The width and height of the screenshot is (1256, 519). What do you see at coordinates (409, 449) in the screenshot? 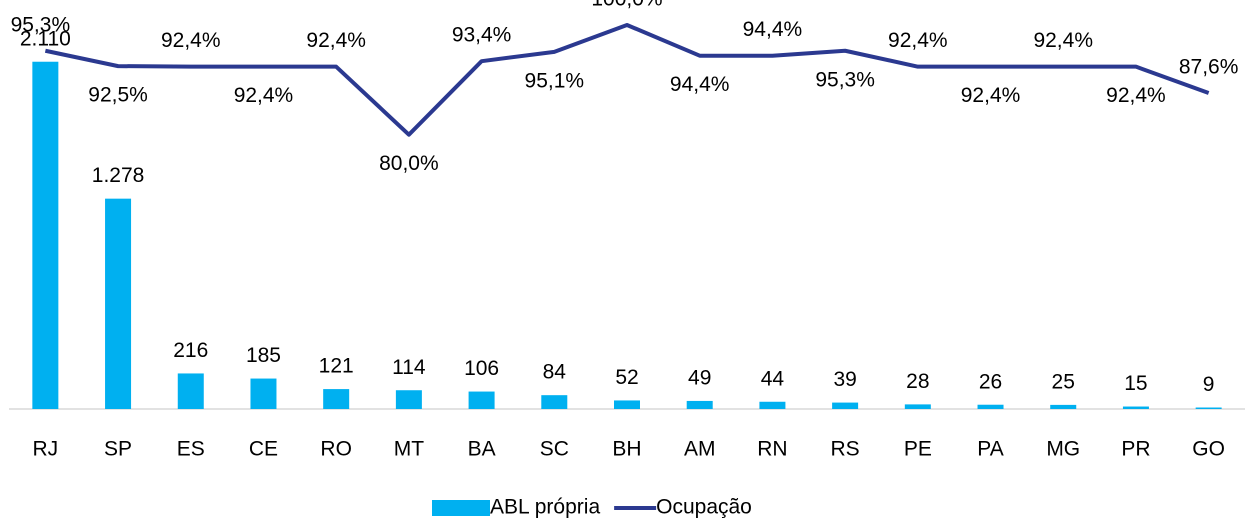
I see `x-tick-label: MT` at bounding box center [409, 449].